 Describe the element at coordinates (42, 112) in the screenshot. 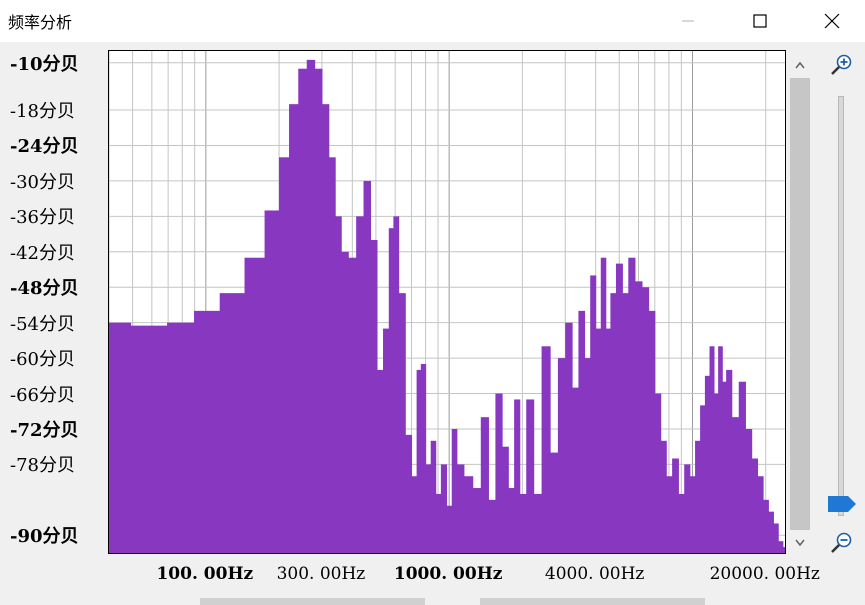

I see `y-tick-label: -18分贝` at that location.